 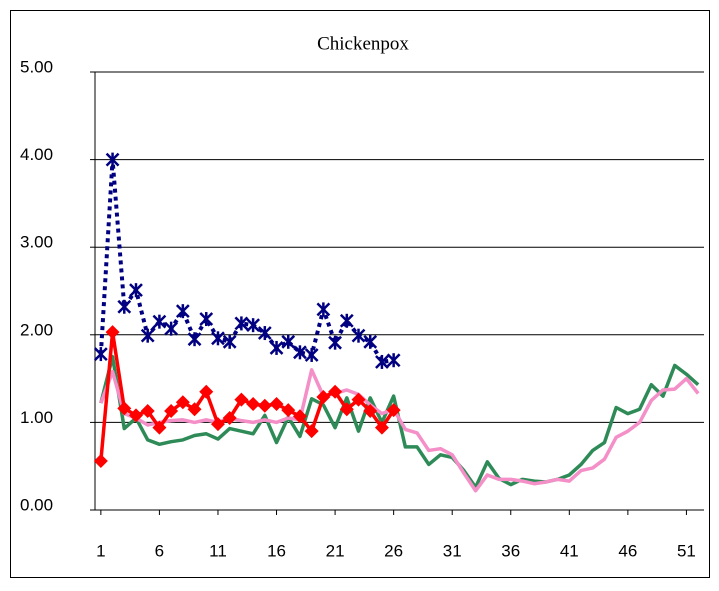 I want to click on y-tick-label: 5.00, so click(x=36, y=66).